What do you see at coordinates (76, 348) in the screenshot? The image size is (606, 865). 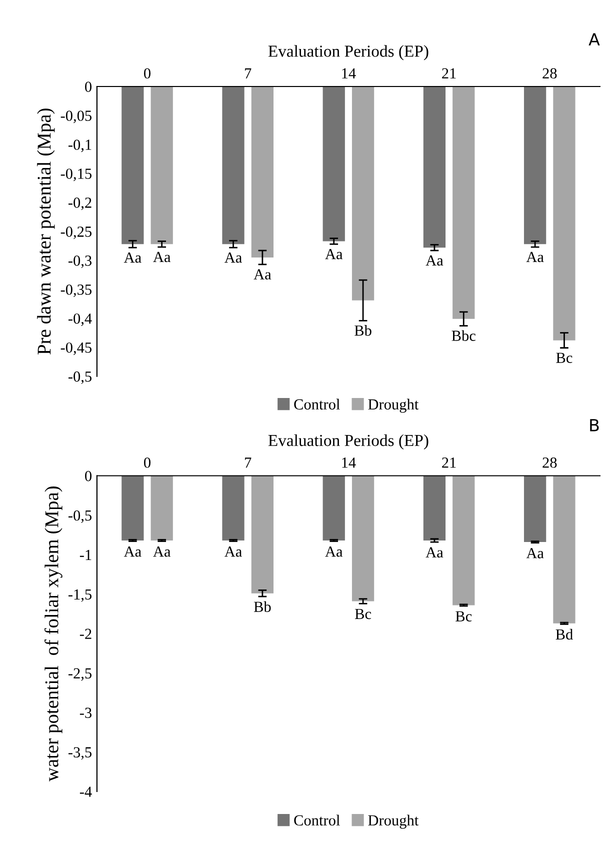 I see `y-tick-label: -0,45` at bounding box center [76, 348].